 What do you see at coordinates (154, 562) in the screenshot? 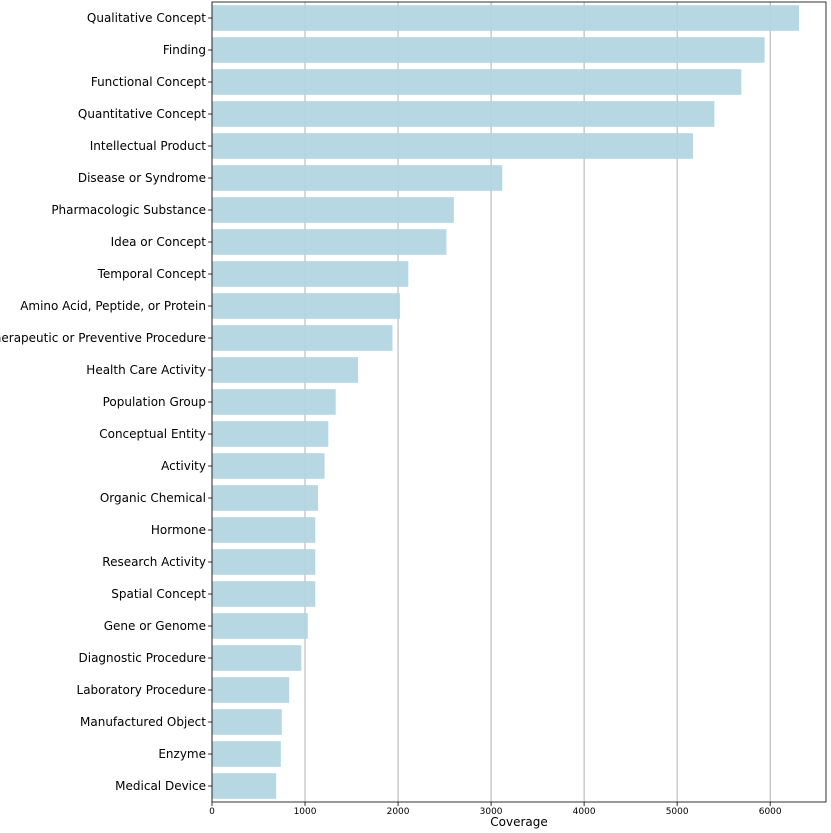
I see `y-tick-label-17: Research Activity` at bounding box center [154, 562].